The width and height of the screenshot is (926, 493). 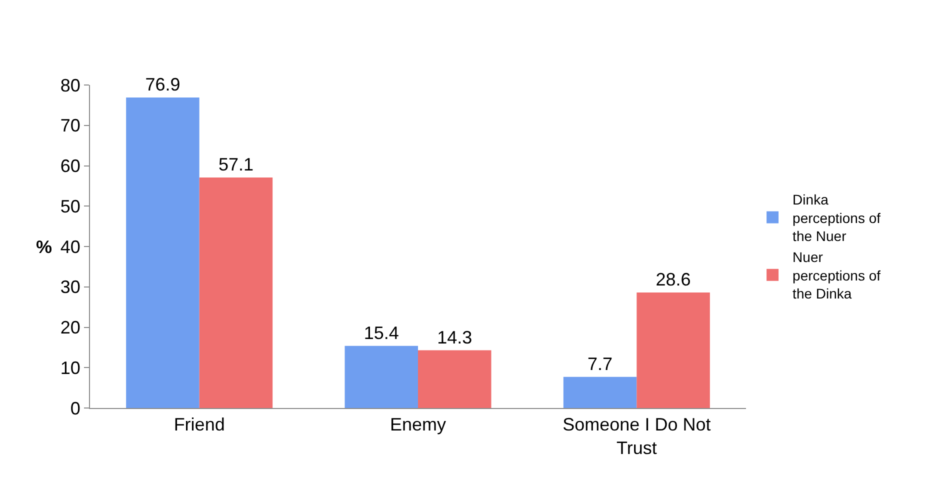 I want to click on y-tick-label: 70, so click(x=70, y=126).